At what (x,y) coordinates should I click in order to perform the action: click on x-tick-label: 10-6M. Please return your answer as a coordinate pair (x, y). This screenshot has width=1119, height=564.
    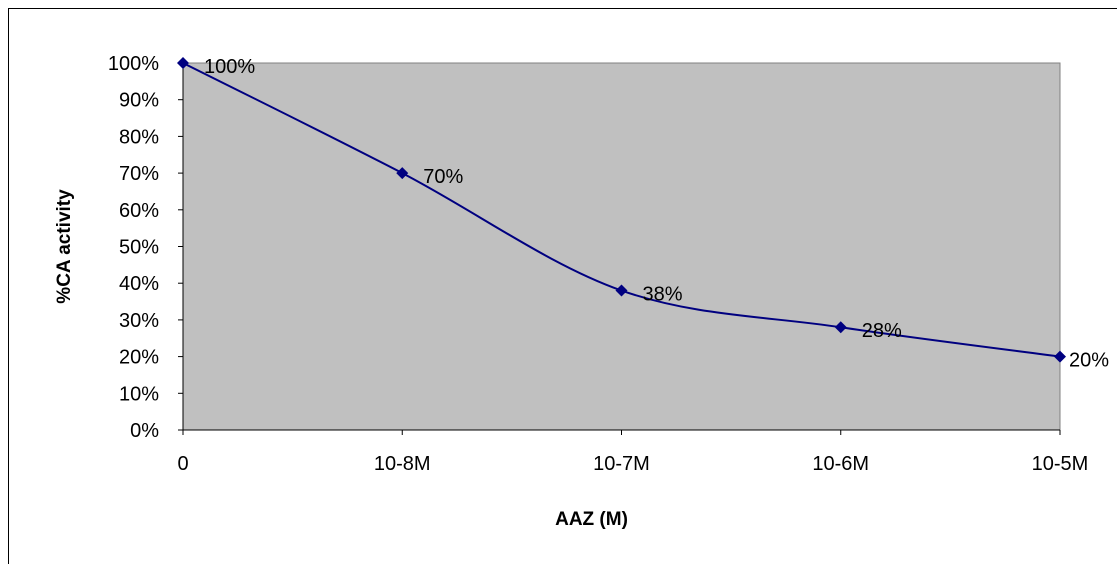
    Looking at the image, I should click on (840, 464).